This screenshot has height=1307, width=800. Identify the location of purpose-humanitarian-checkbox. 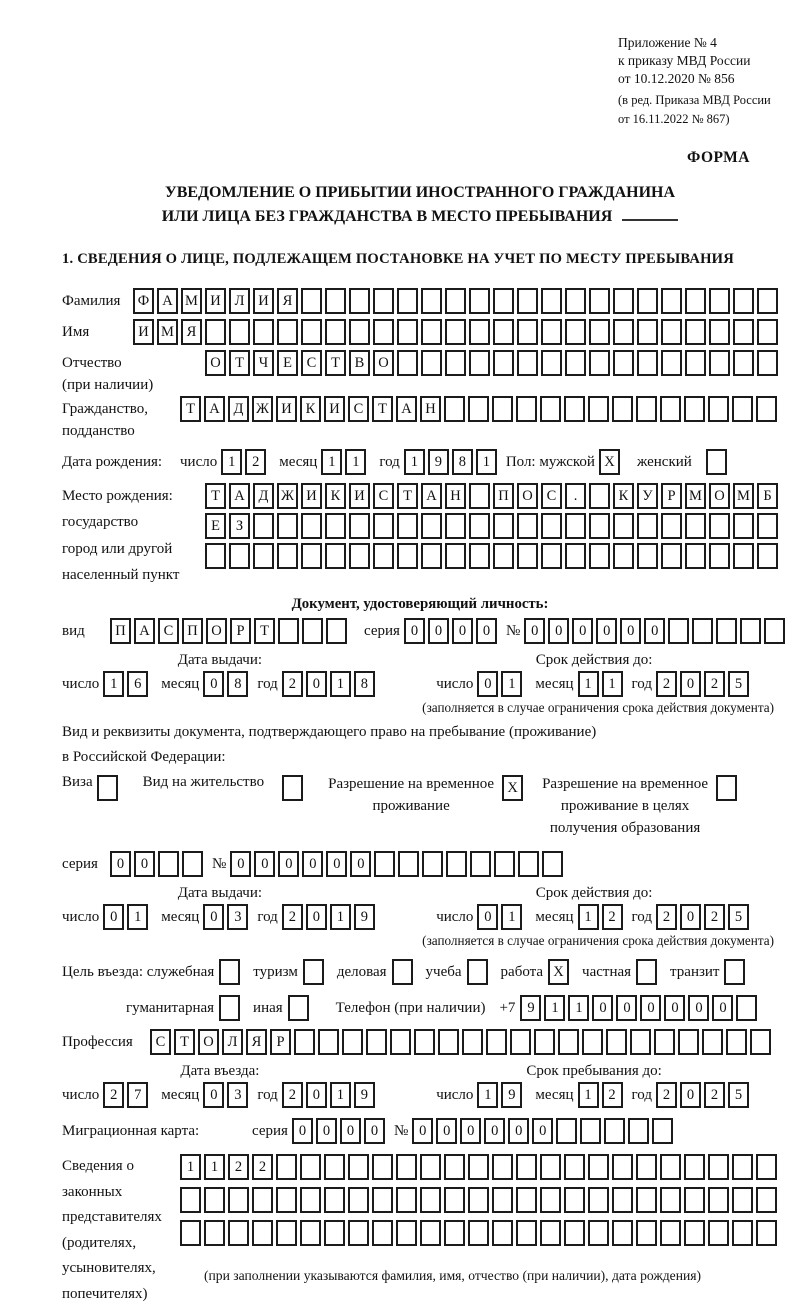
(231, 1008).